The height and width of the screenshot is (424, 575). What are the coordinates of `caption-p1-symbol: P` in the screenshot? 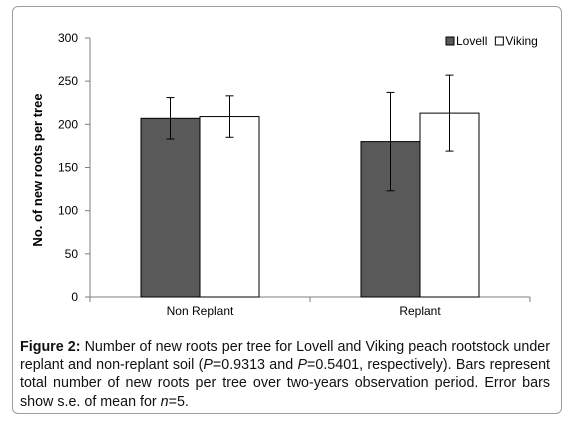 It's located at (208, 365).